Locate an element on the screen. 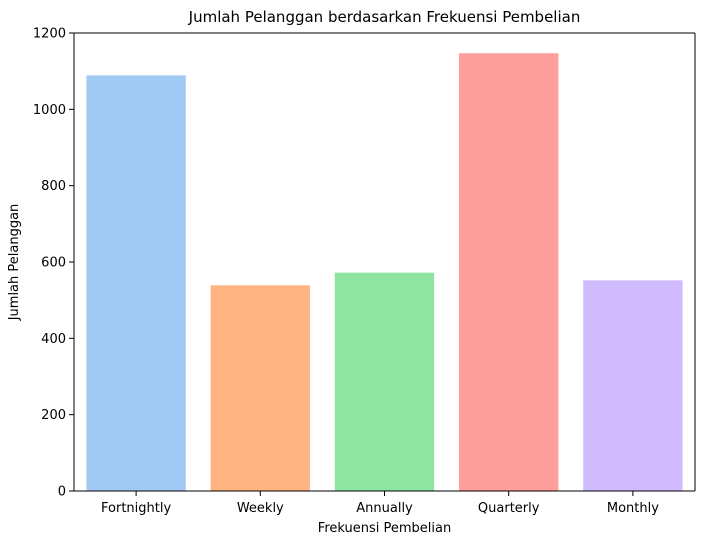 This screenshot has width=704, height=545. bar-fortnightly is located at coordinates (136, 283).